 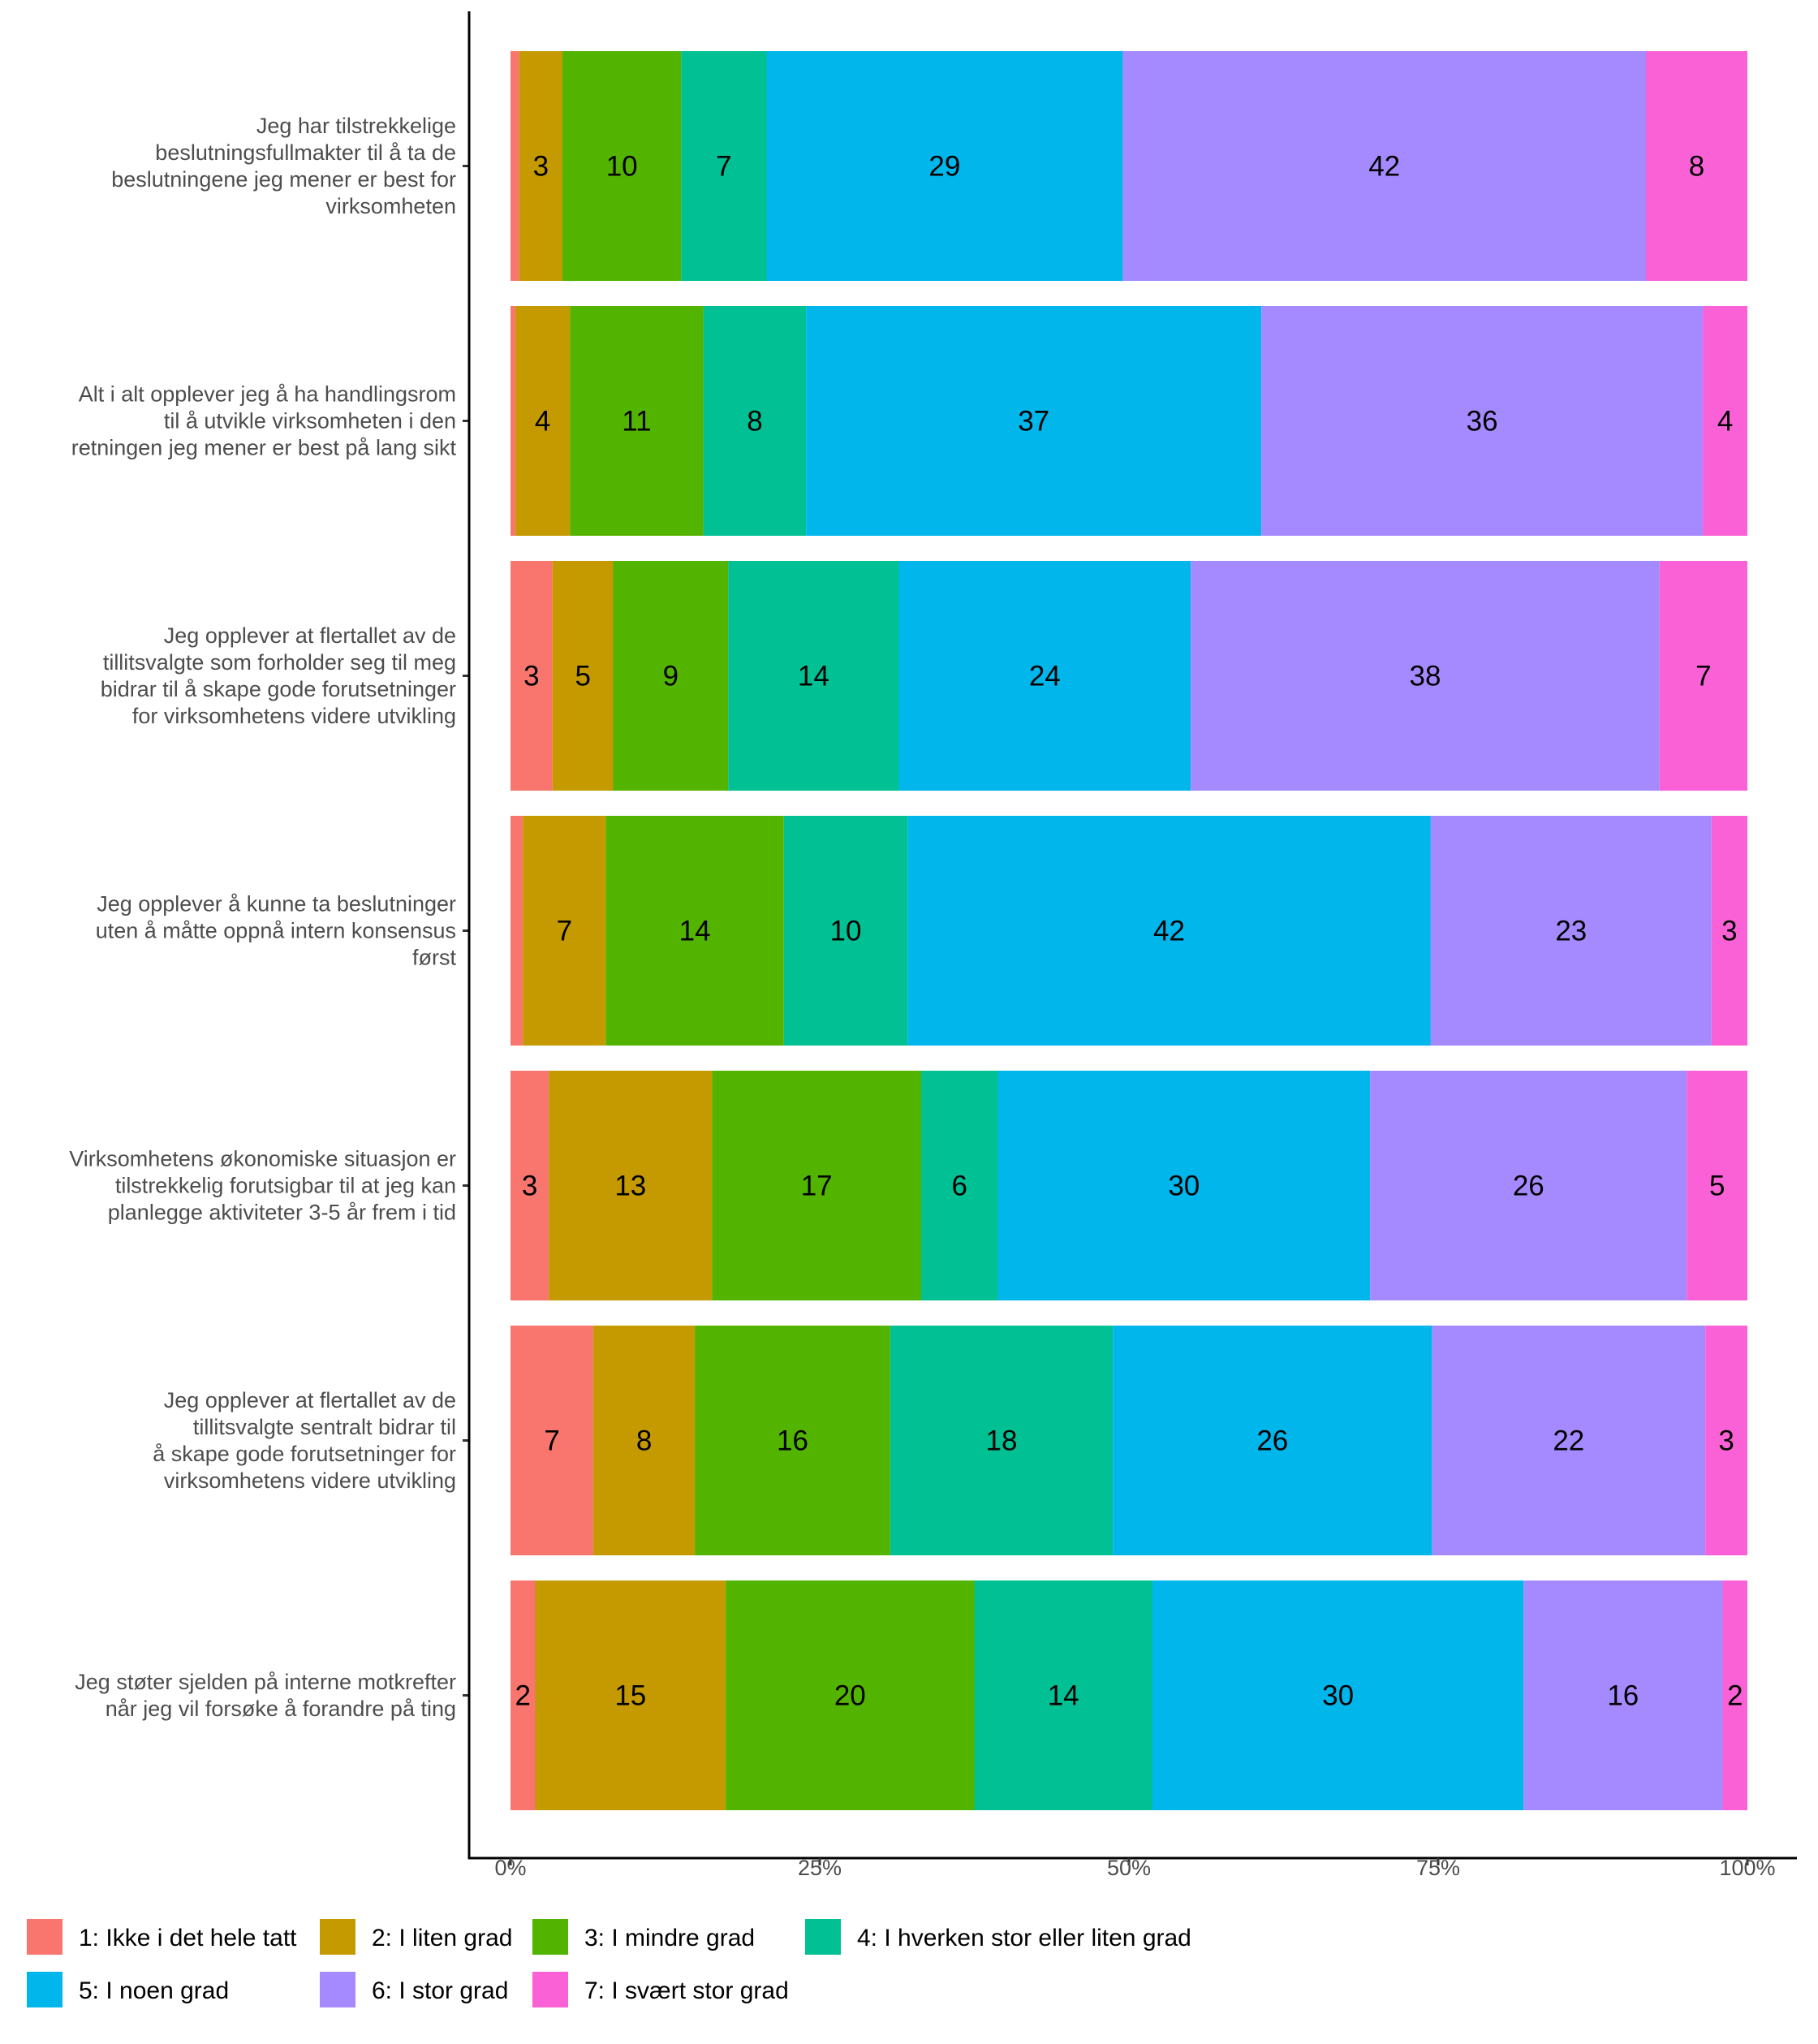 I want to click on segment-label: 5, so click(x=582, y=677).